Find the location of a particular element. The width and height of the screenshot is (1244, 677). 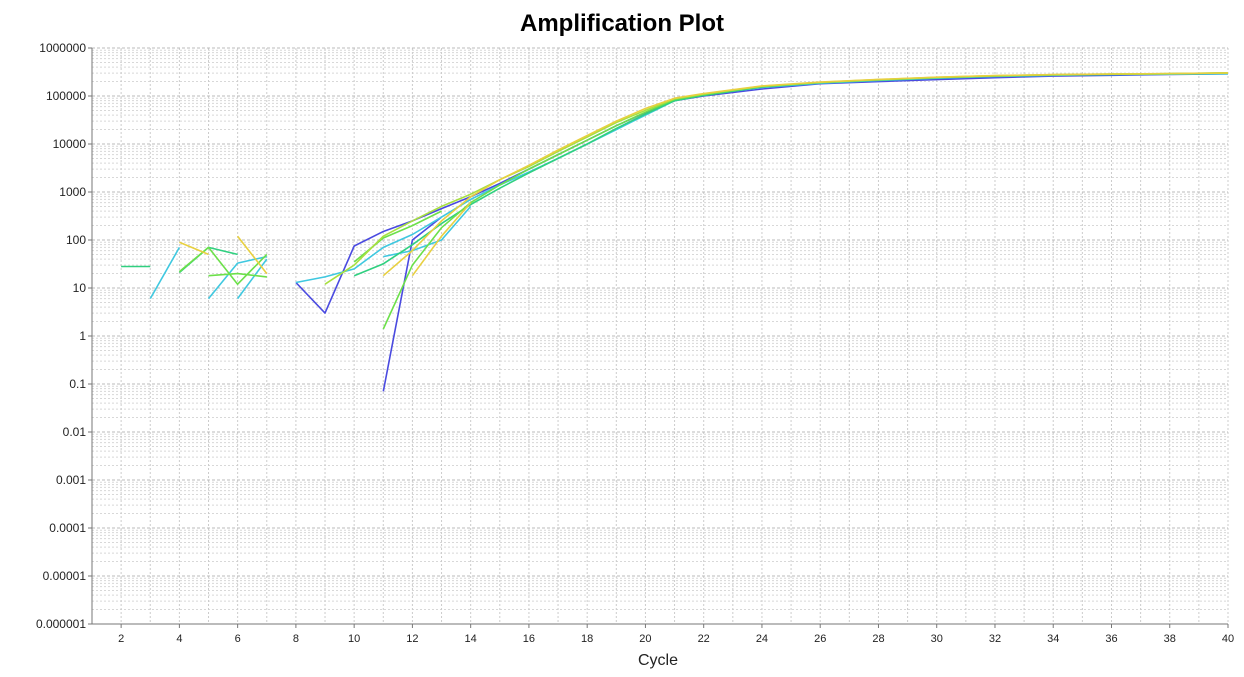

x-axis-label: Cycle is located at coordinates (657, 660).